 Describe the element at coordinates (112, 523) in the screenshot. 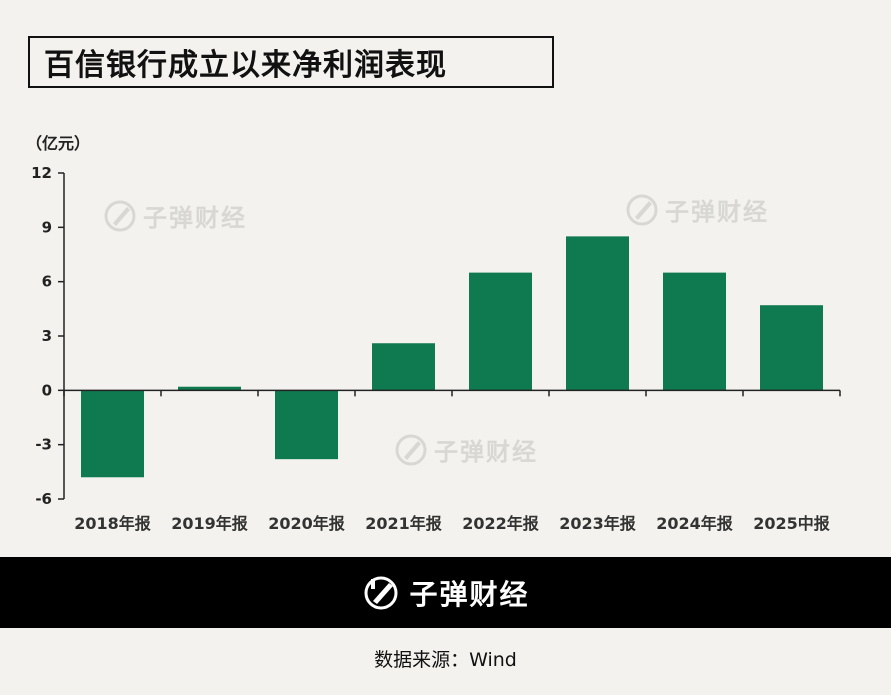

I see `x-tick-label: 2018年报` at that location.